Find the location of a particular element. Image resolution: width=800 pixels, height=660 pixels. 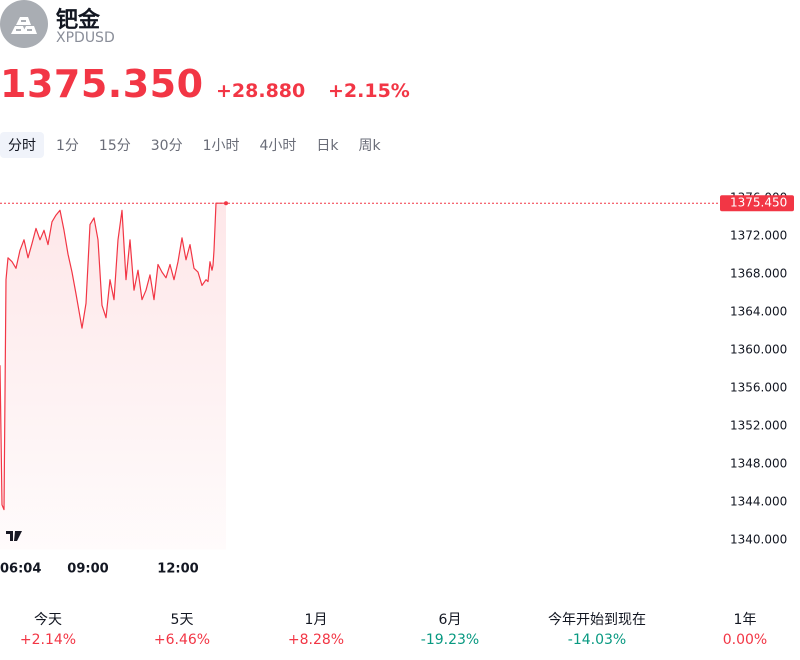

interval-tab: 周k is located at coordinates (369, 146).